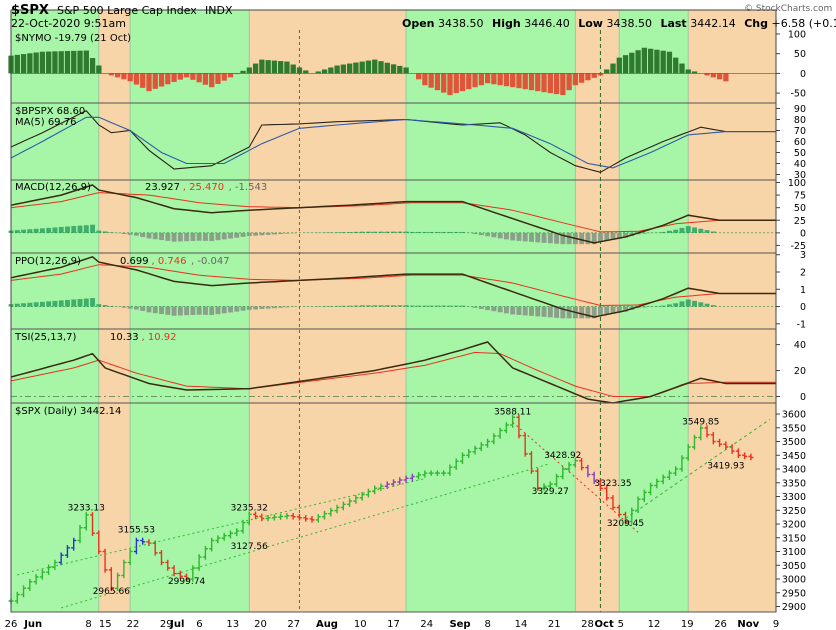 Image resolution: width=836 pixels, height=630 pixels. I want to click on y-tick-label: 3550, so click(794, 428).